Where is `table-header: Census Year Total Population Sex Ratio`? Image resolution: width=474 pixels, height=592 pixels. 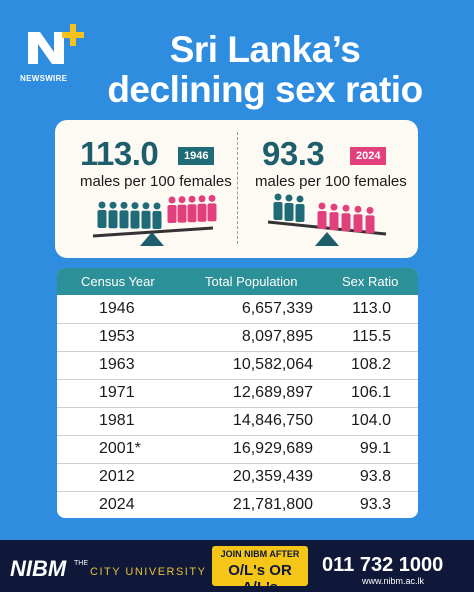
table-header: Census Year Total Population Sex Ratio is located at coordinates (237, 281).